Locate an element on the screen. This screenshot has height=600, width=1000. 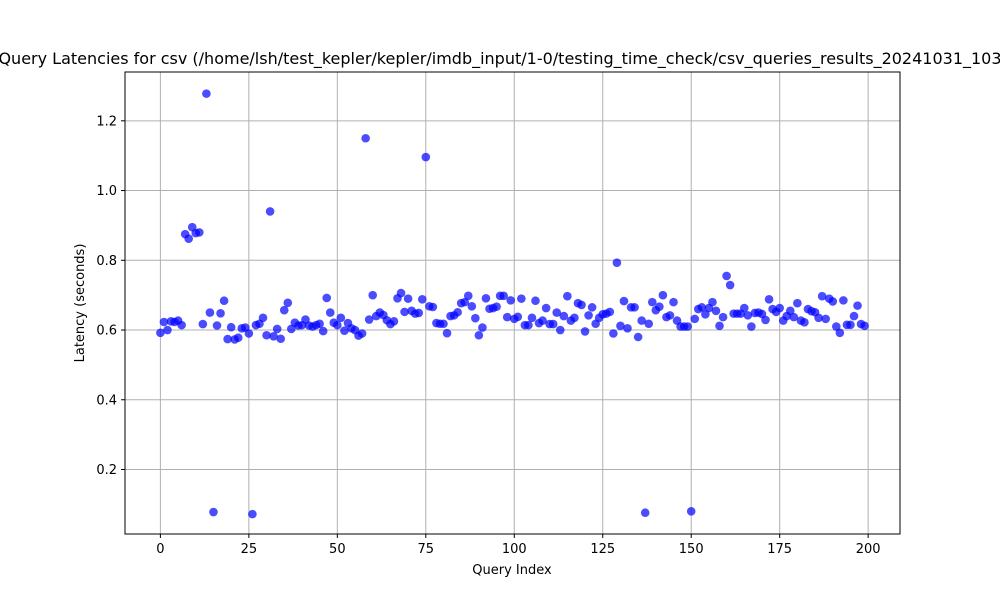
x-tick-label: 75 is located at coordinates (426, 549).